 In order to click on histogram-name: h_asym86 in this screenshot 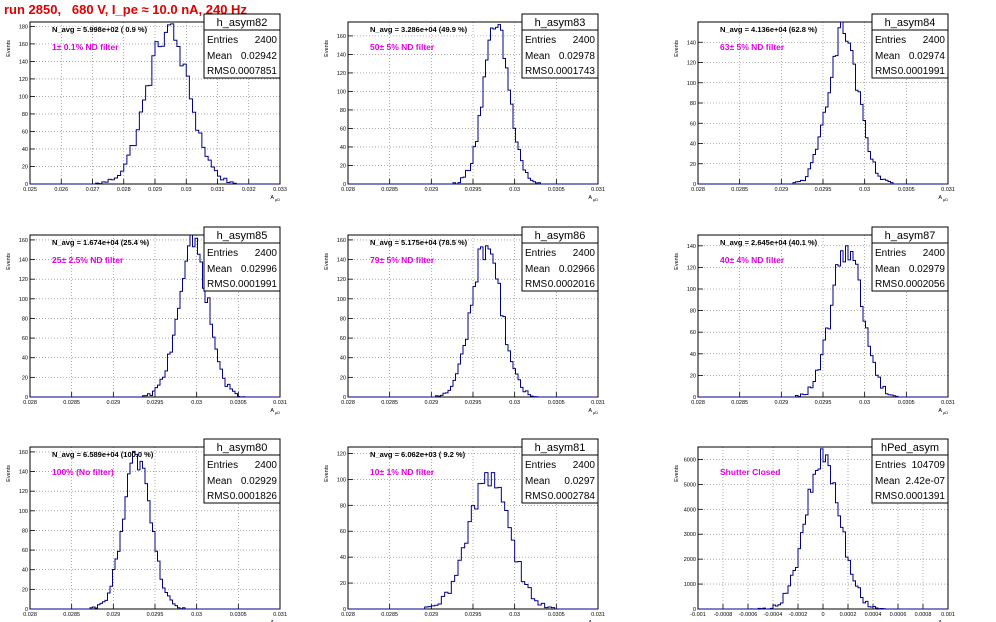, I will do `click(560, 236)`.